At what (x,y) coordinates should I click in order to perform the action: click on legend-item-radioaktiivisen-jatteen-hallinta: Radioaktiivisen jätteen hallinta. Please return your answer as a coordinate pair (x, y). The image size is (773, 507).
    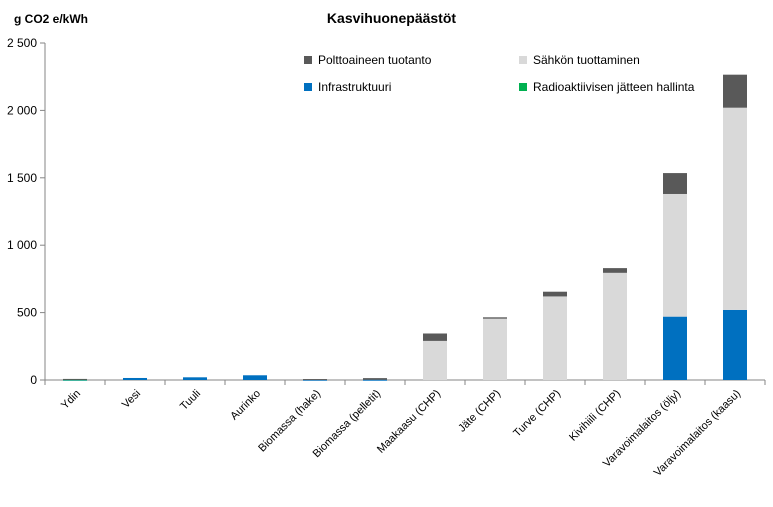
    Looking at the image, I should click on (606, 87).